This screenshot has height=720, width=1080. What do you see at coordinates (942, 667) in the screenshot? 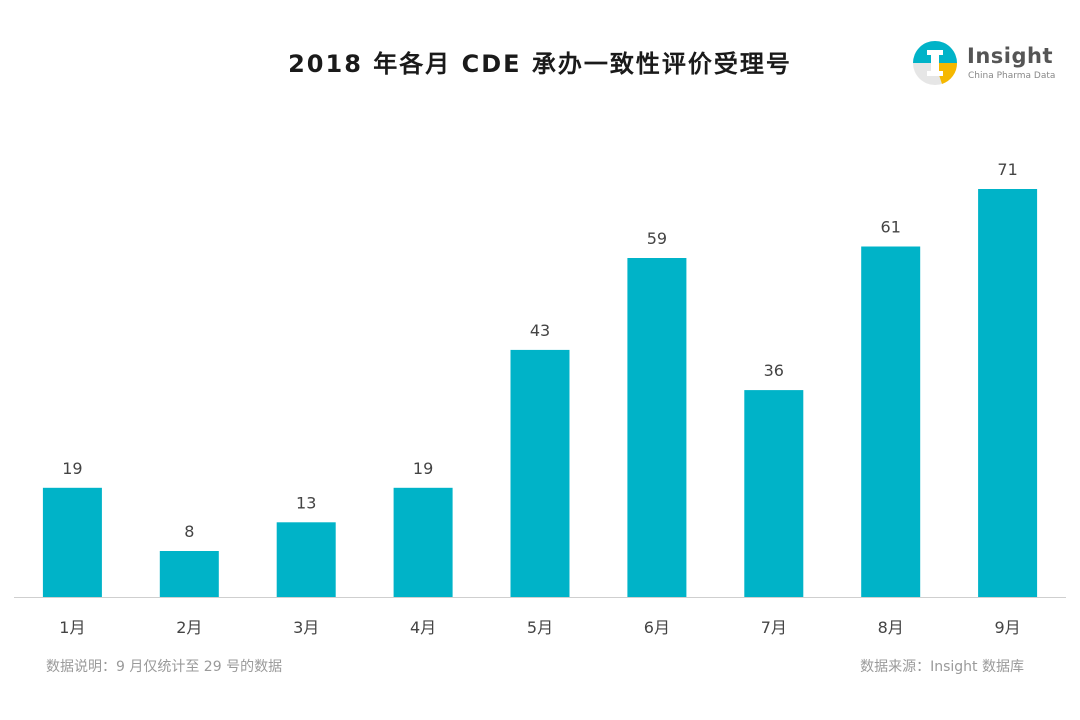
I see `data-source: 数据来源：Insight 数据库` at bounding box center [942, 667].